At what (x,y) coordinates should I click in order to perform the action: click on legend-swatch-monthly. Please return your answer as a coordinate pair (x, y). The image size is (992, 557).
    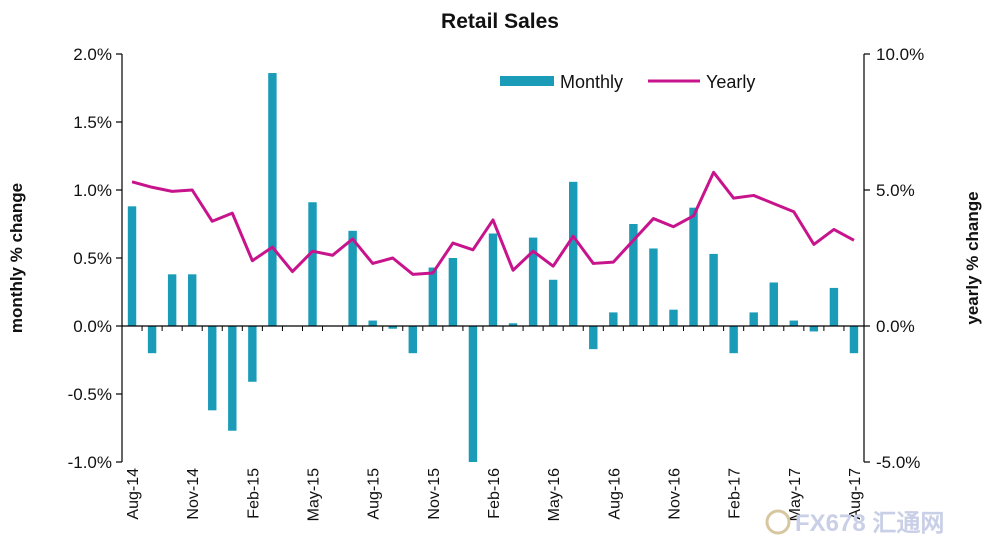
    Looking at the image, I should click on (527, 81).